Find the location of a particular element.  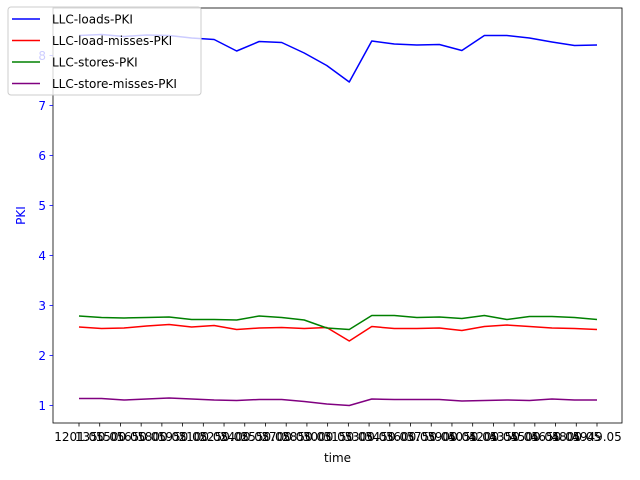

y-tick-label: 5 is located at coordinates (42, 206).